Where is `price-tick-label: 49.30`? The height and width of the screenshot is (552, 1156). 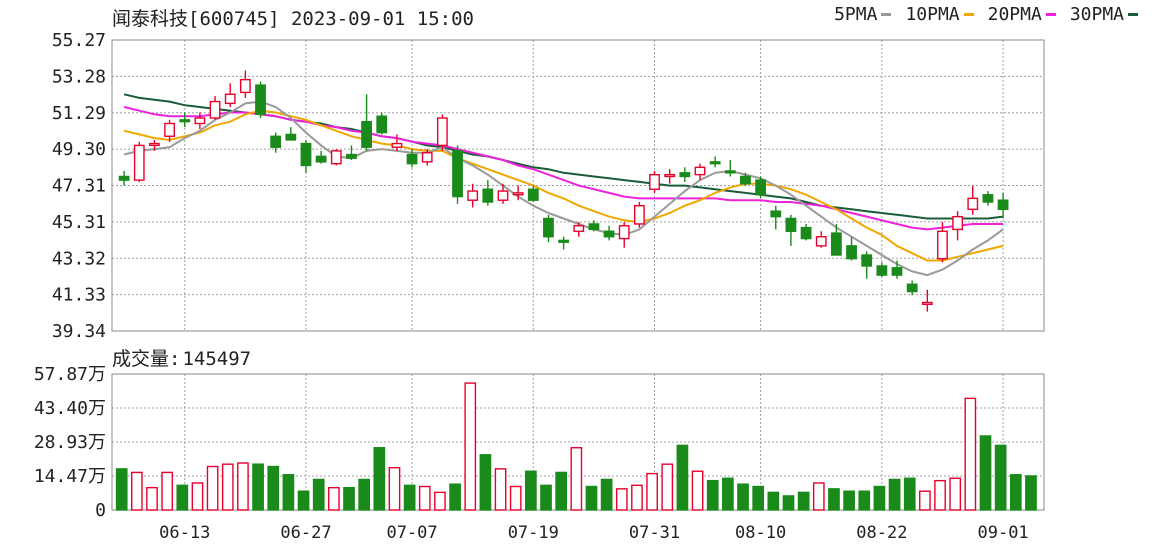 price-tick-label: 49.30 is located at coordinates (79, 149).